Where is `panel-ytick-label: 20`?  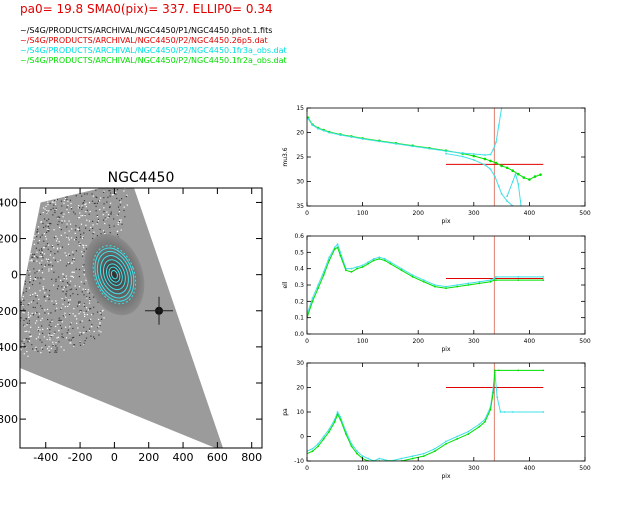 panel-ytick-label: 20 is located at coordinates (300, 133).